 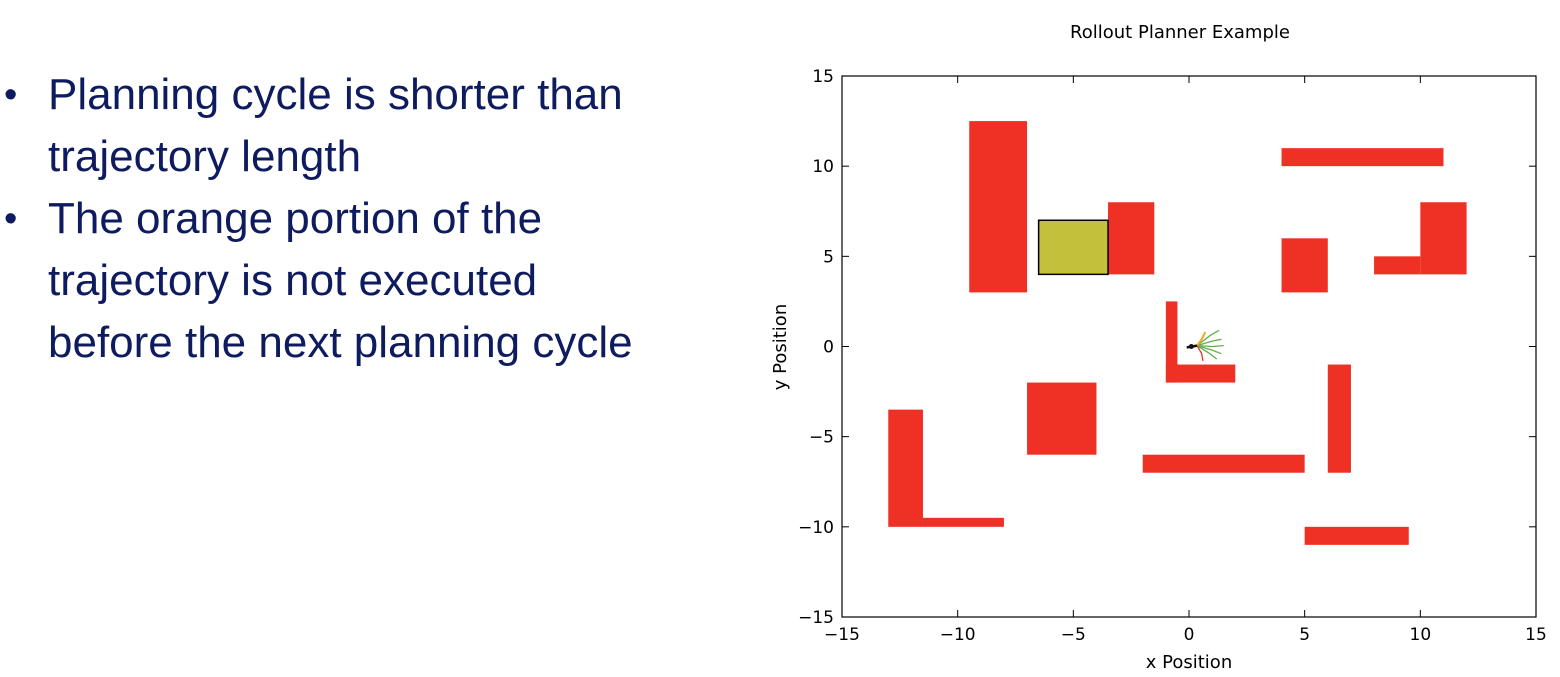 What do you see at coordinates (816, 618) in the screenshot?
I see `y-tick-label: −15` at bounding box center [816, 618].